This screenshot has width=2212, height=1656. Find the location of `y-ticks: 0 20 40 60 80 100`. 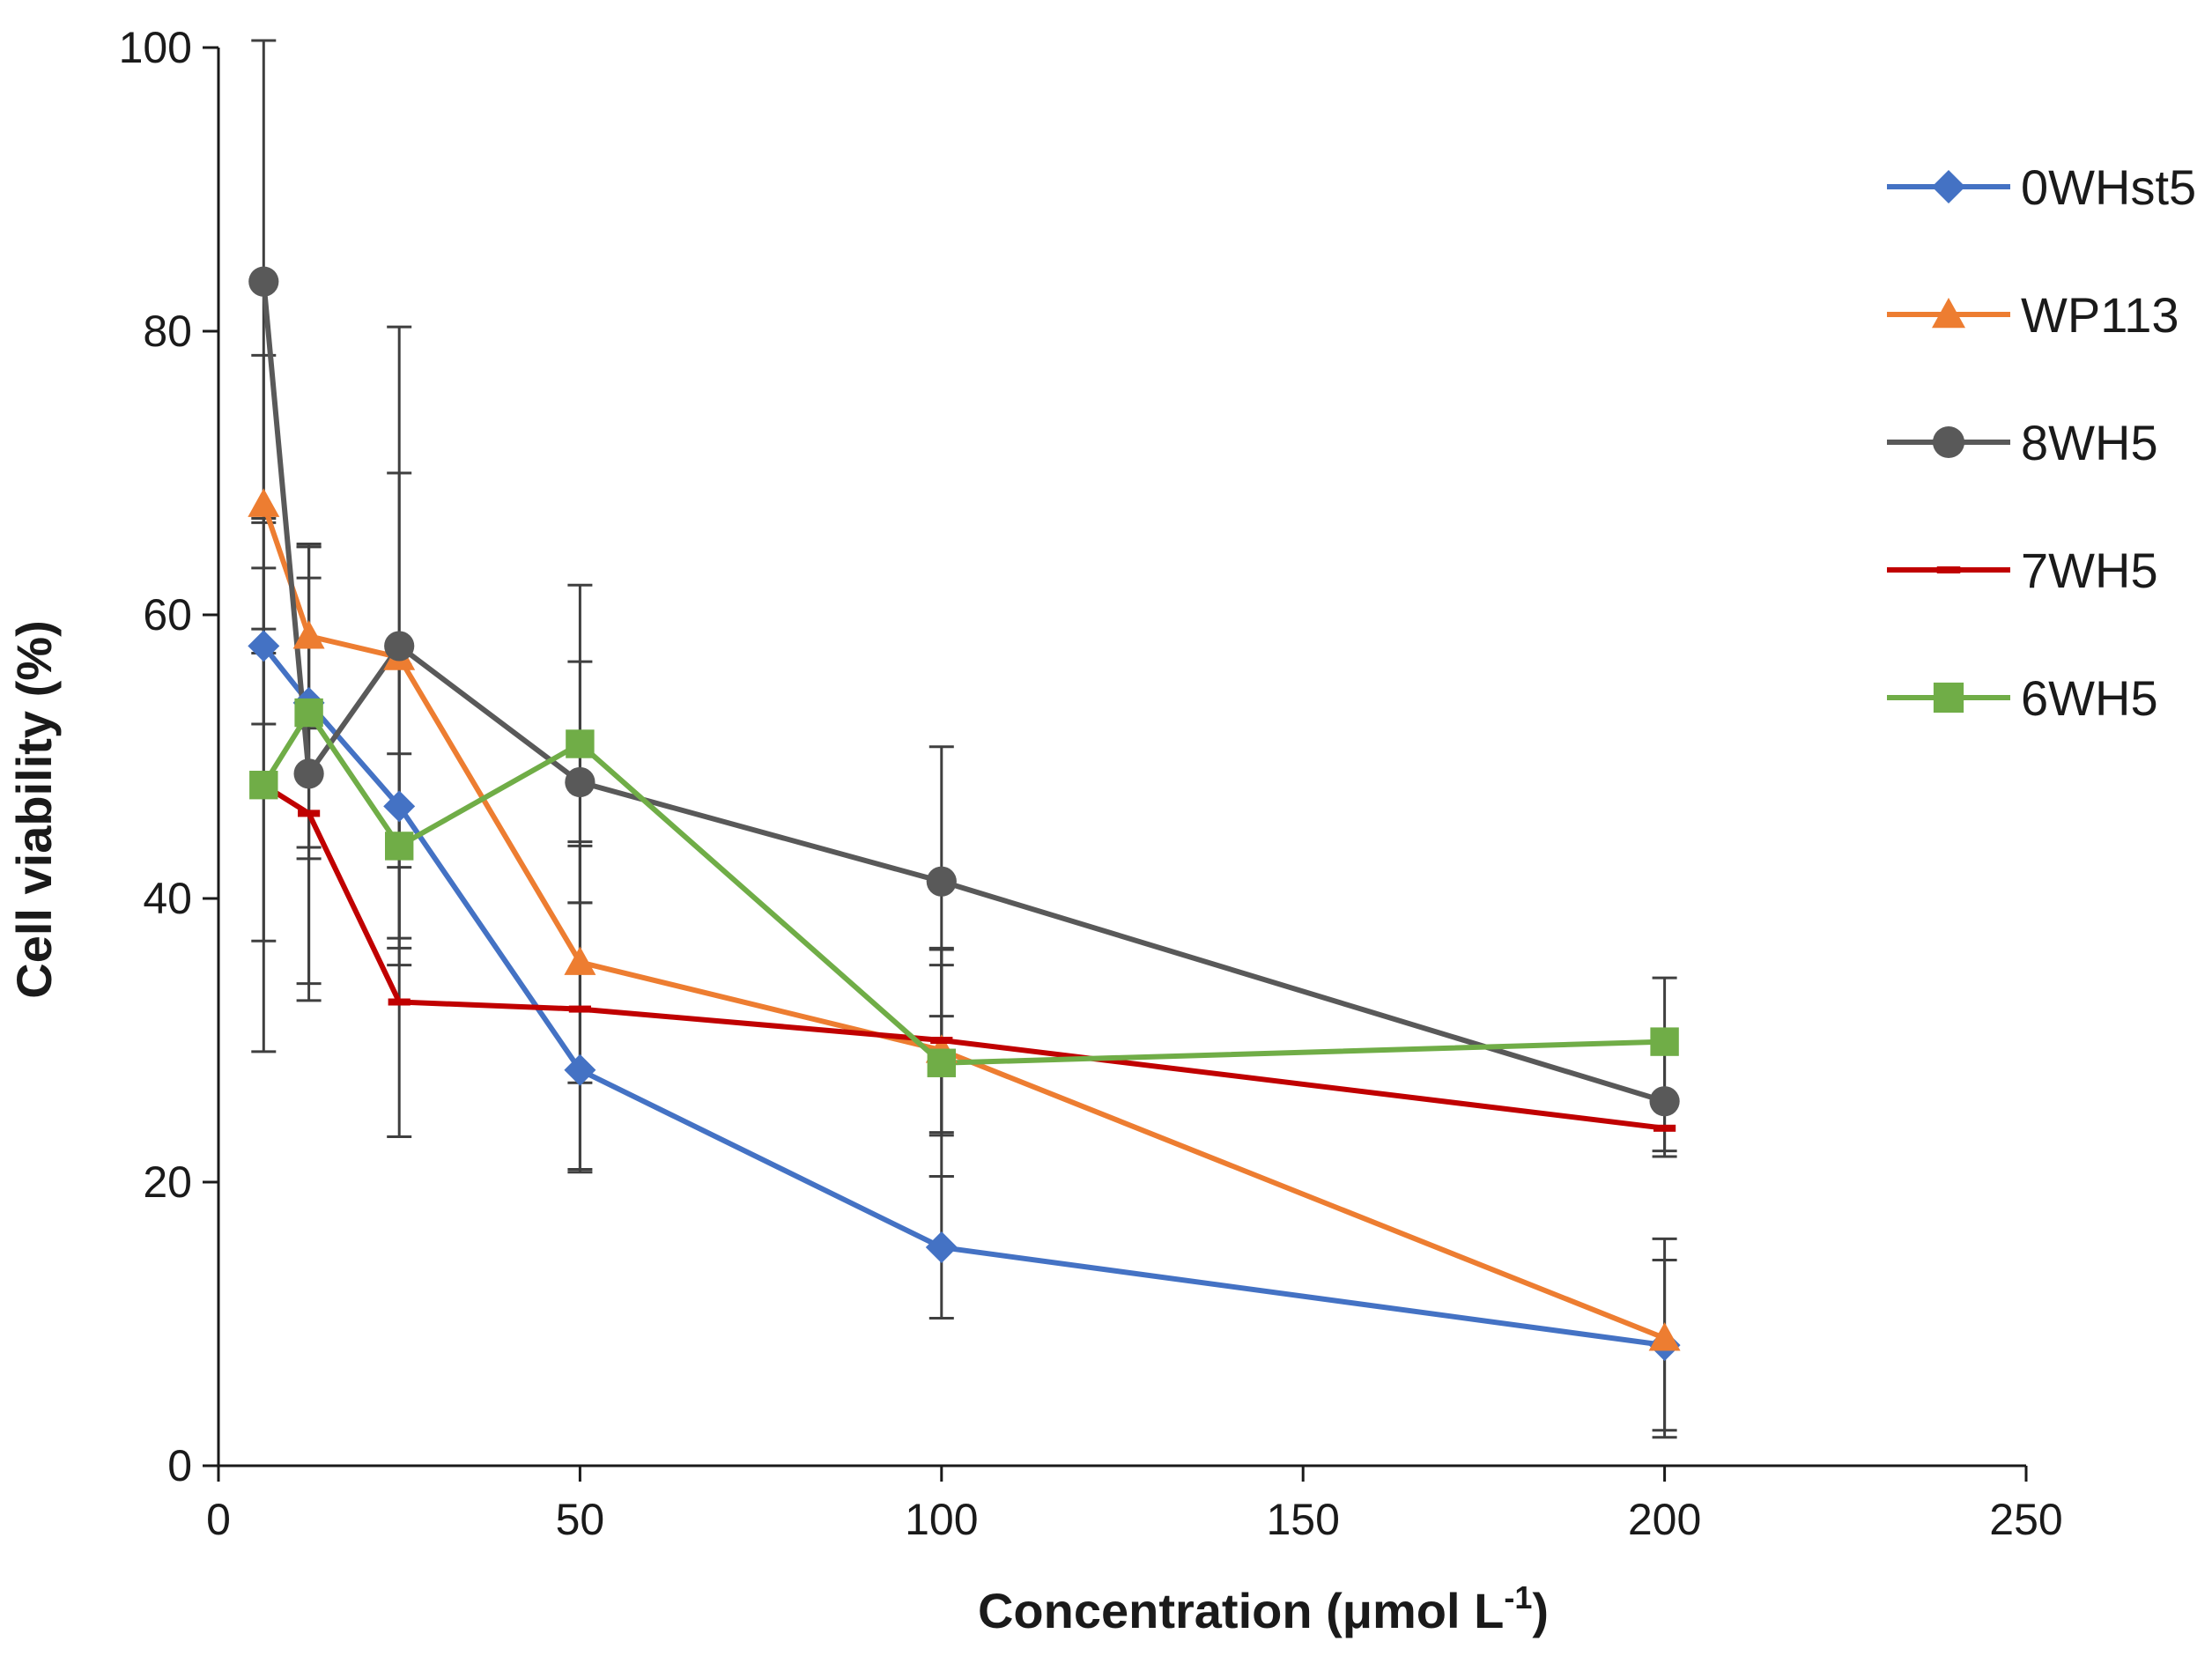

y-ticks: 0 20 40 60 80 100 is located at coordinates (168, 756).